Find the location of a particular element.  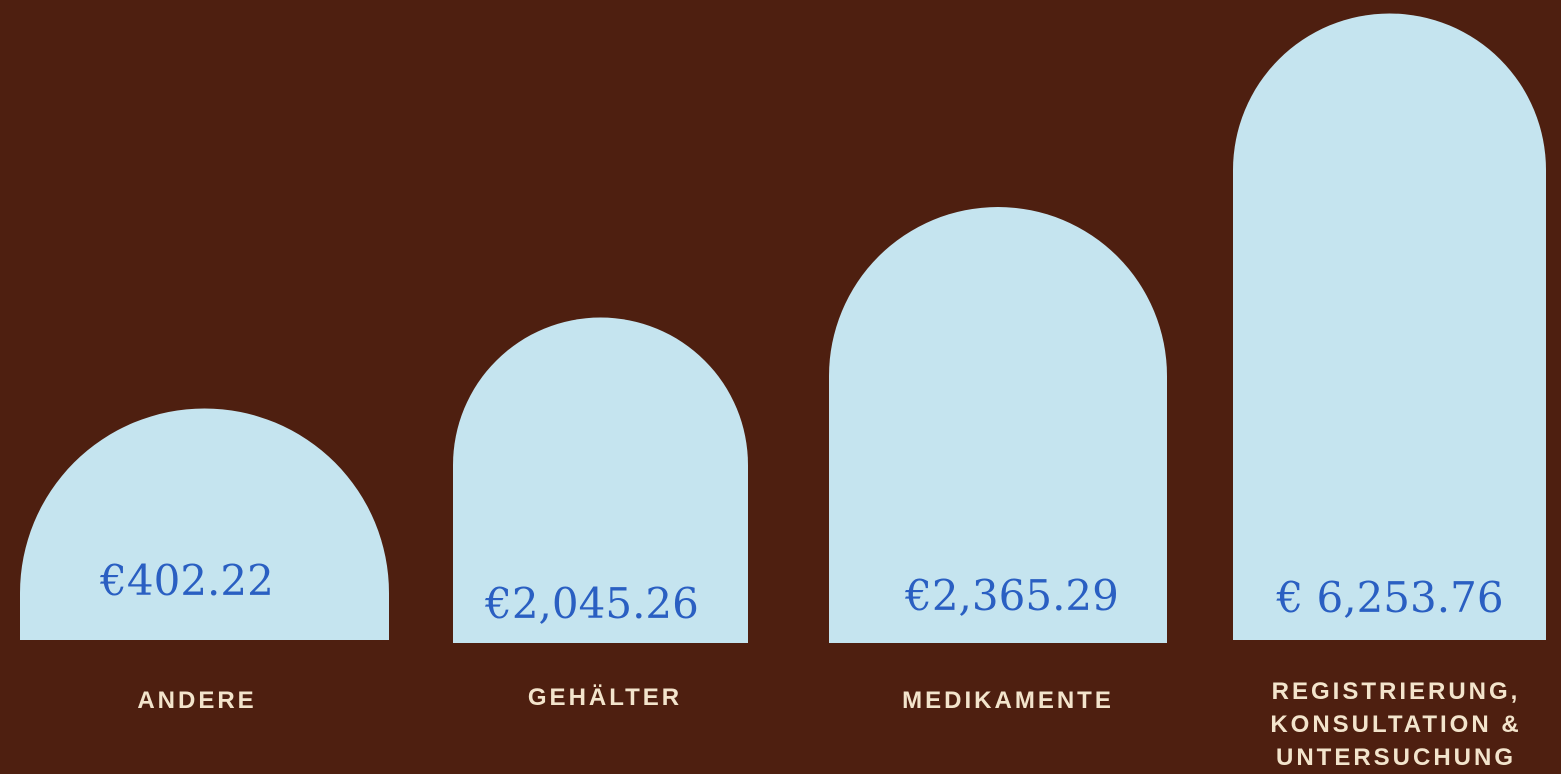

category-label: UNTERSUCHUNG is located at coordinates (1396, 757).